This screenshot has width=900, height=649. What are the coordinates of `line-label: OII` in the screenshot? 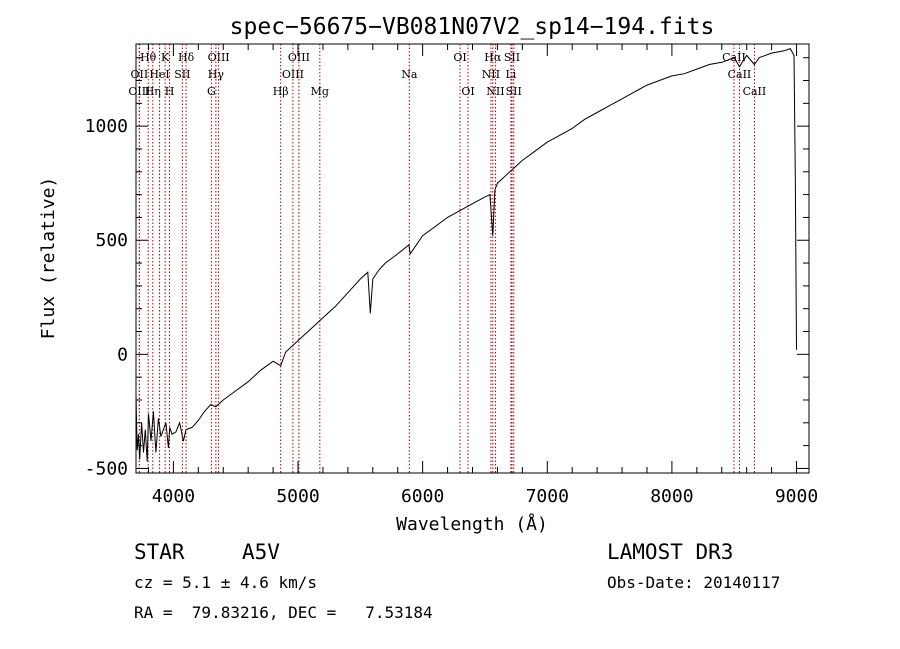 It's located at (140, 74).